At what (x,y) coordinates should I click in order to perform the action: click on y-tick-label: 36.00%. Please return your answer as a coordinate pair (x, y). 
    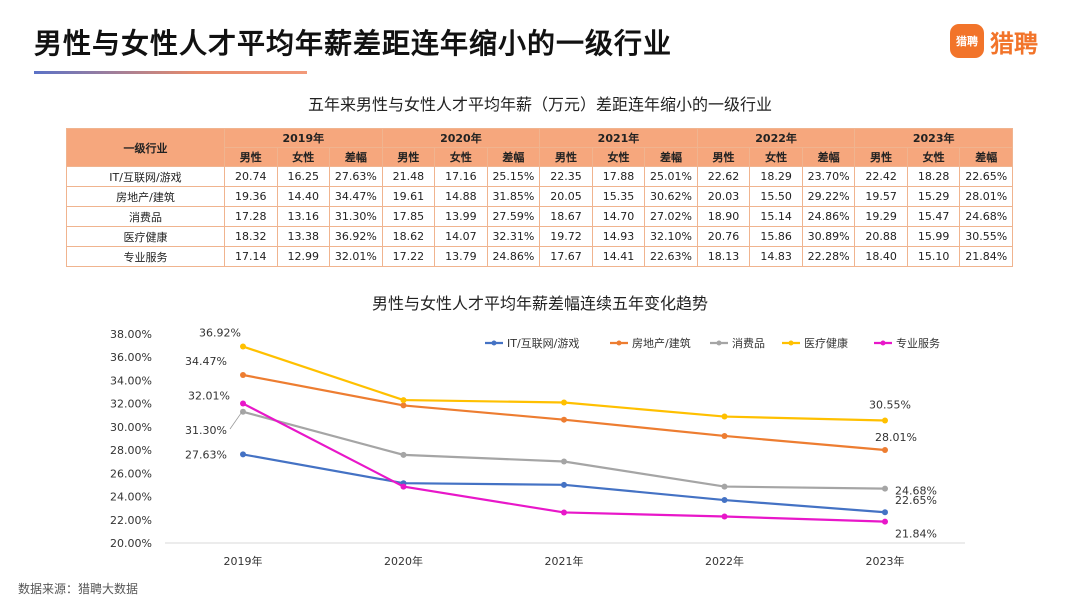
    Looking at the image, I should click on (131, 357).